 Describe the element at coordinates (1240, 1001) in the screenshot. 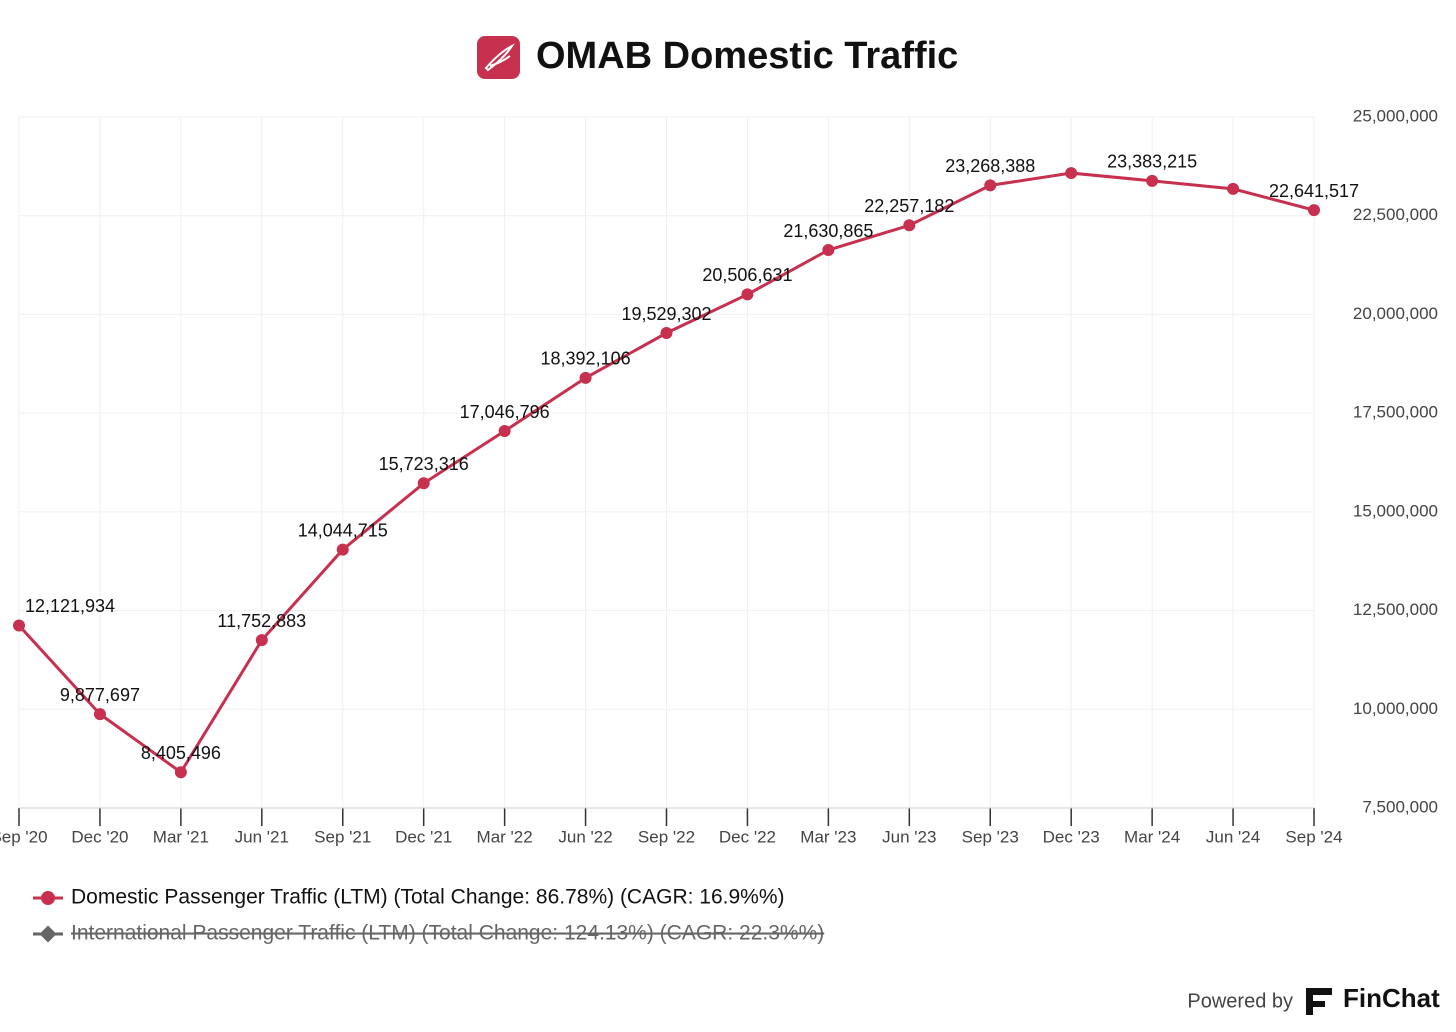

I see `footer-prefix: Powered by` at that location.